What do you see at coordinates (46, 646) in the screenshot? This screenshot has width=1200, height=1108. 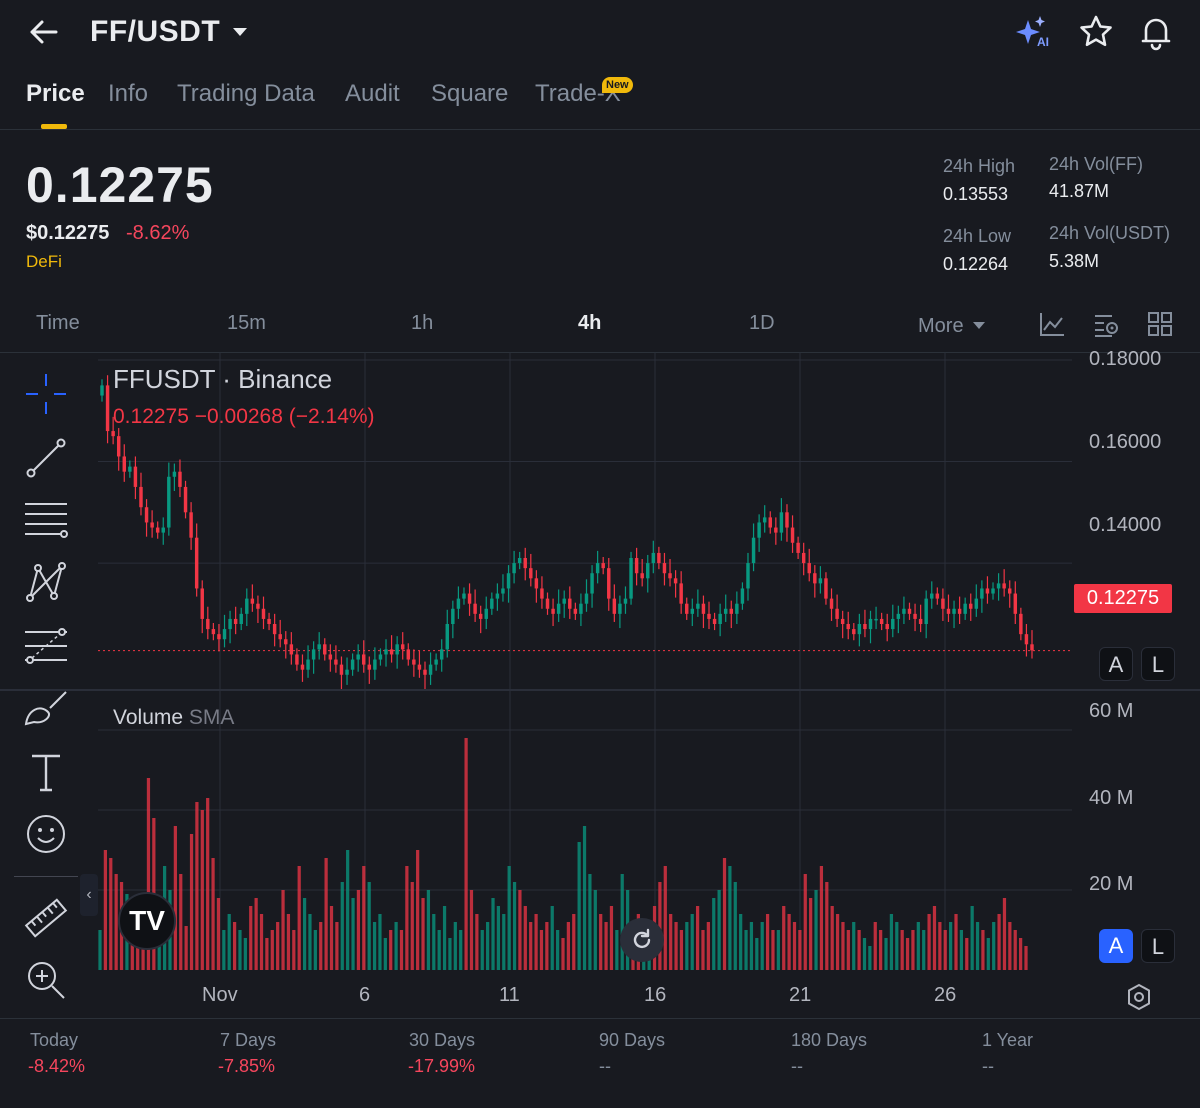 I see `fib-retracement-icon` at bounding box center [46, 646].